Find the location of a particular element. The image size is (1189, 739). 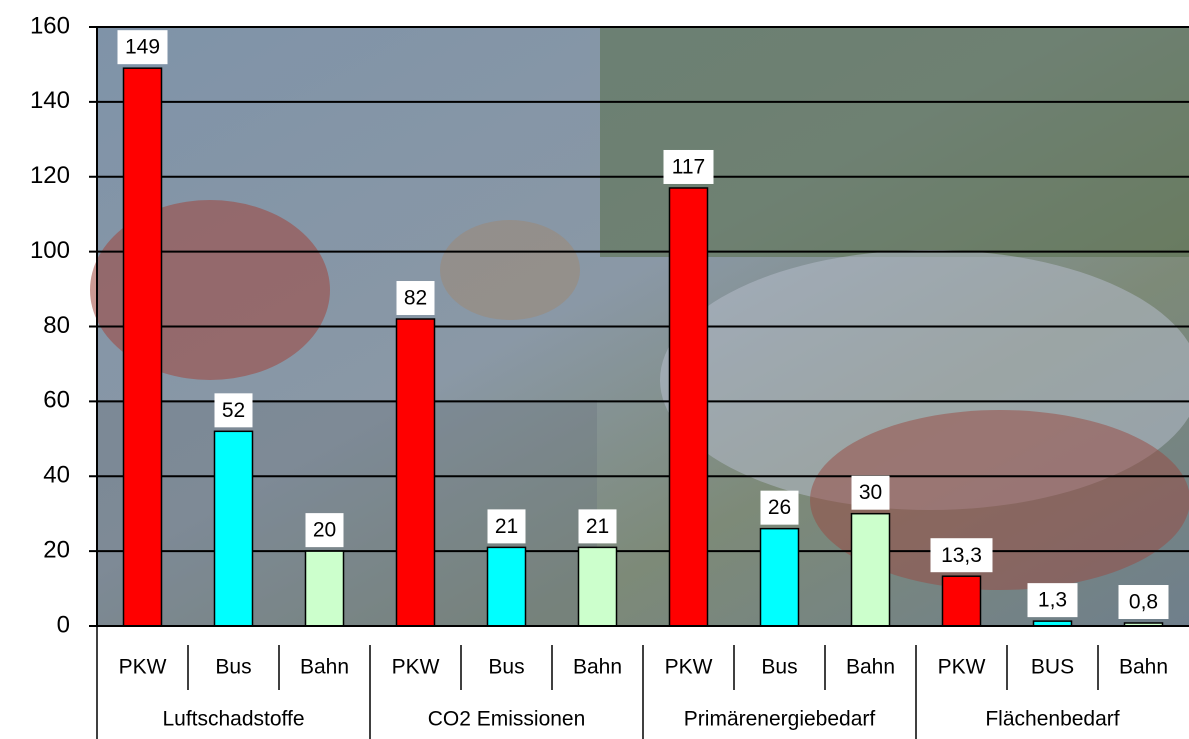

x-tick-label: BUS is located at coordinates (1052, 667).